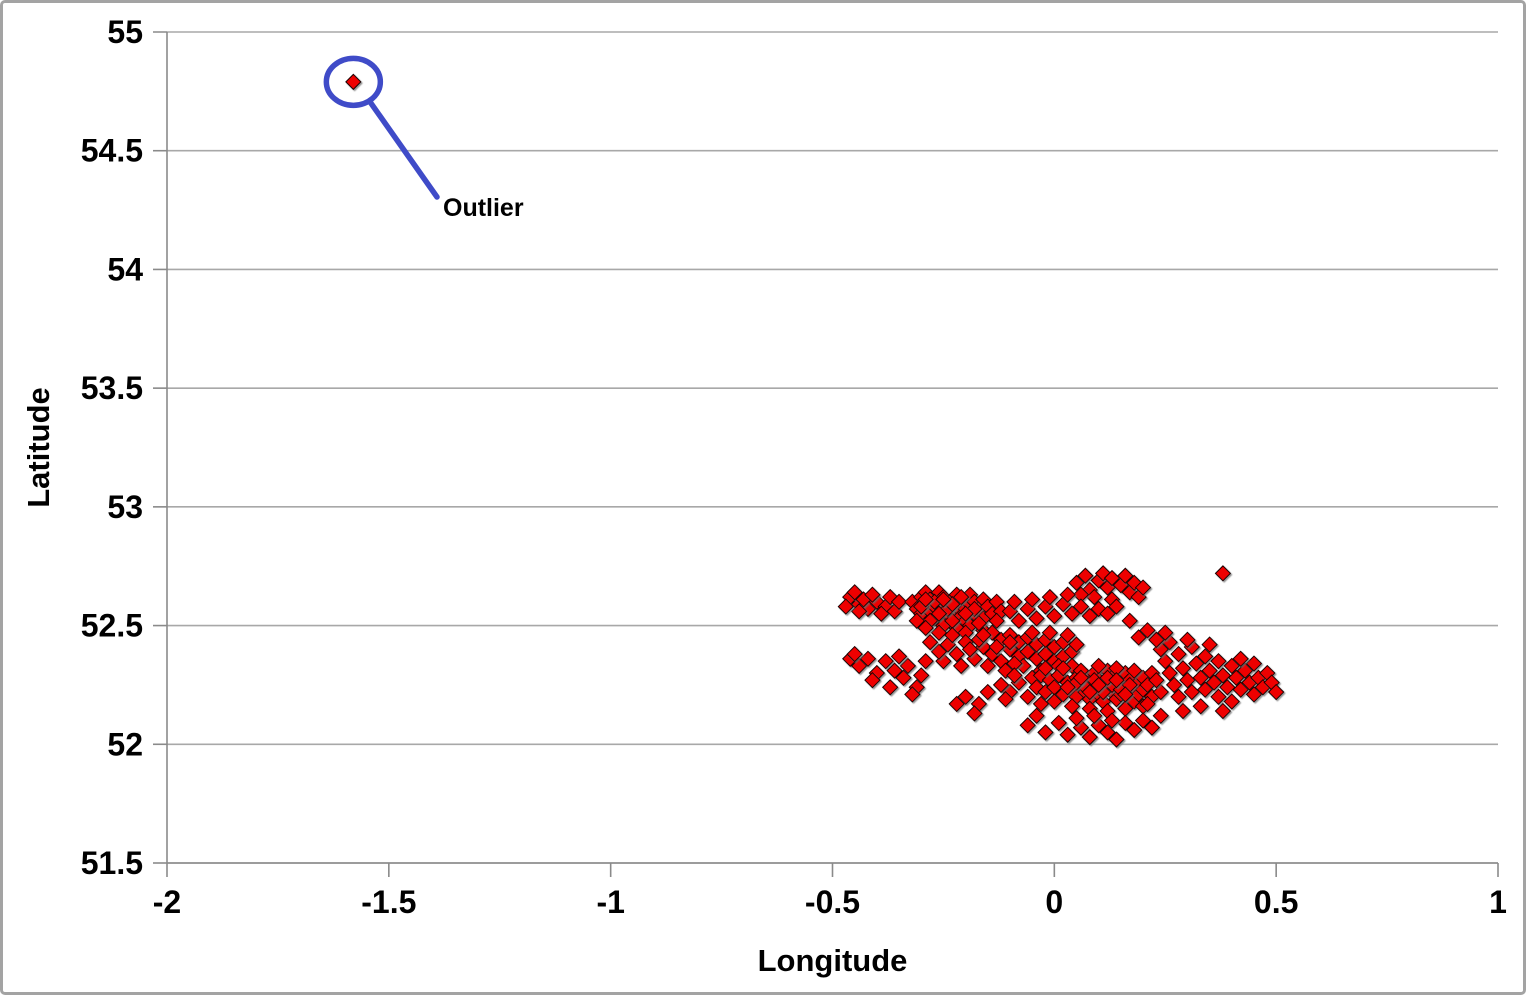  I want to click on y-tick-label: 53.5, so click(112, 388).